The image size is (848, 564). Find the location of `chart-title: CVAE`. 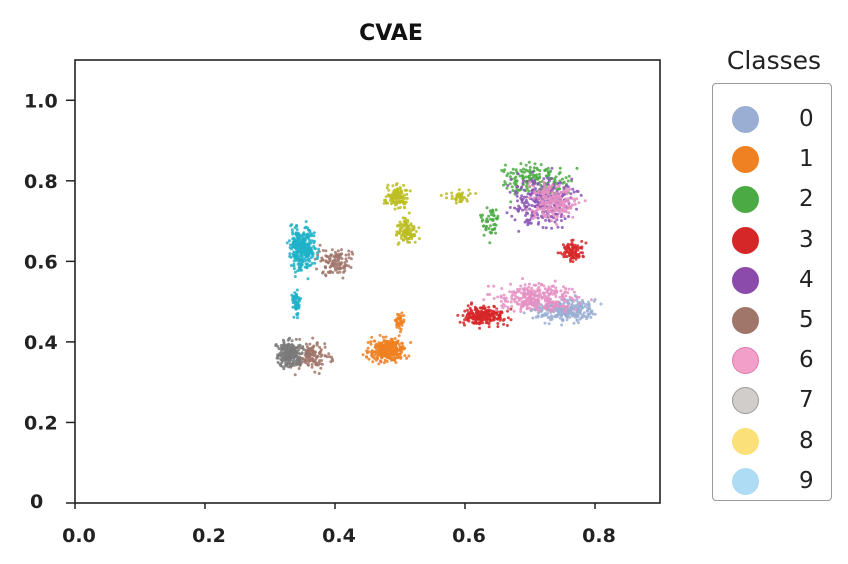

chart-title: CVAE is located at coordinates (391, 33).